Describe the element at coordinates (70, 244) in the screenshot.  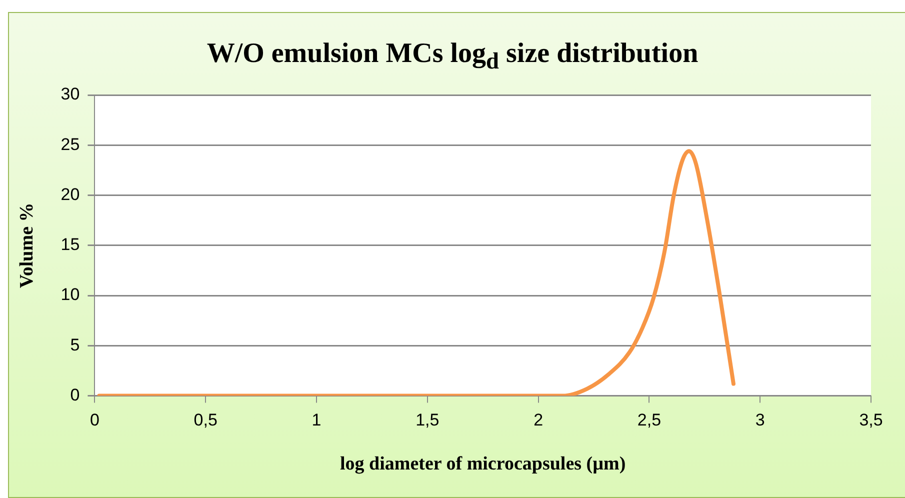
I see `y-tick-label: 15` at that location.